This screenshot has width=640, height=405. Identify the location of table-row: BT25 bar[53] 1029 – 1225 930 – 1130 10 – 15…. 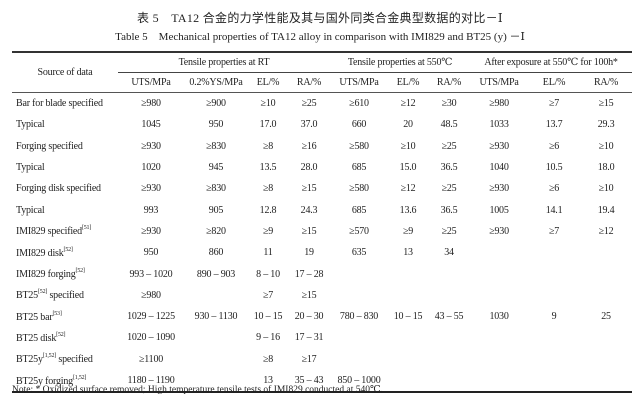
(322, 316).